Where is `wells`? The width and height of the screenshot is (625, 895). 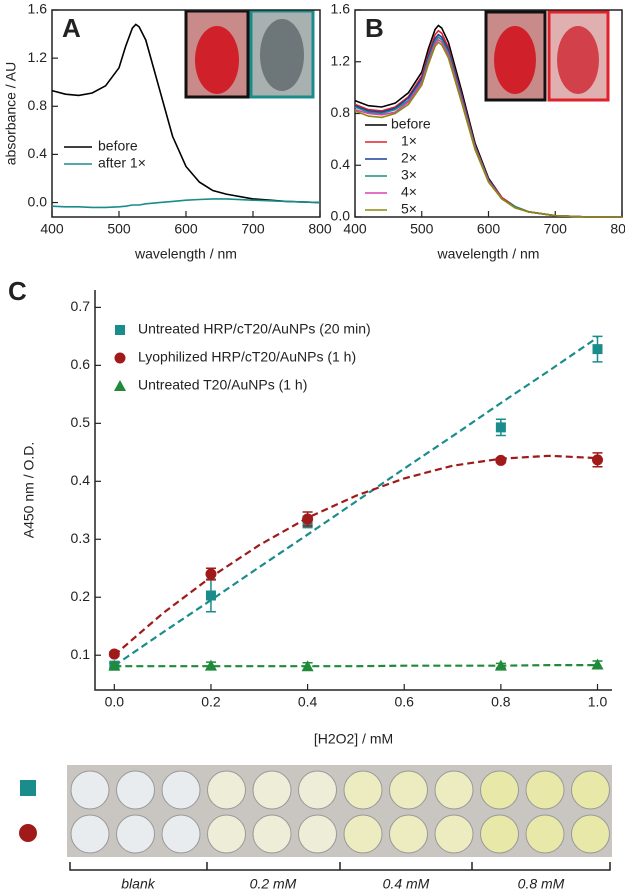 wells is located at coordinates (340, 812).